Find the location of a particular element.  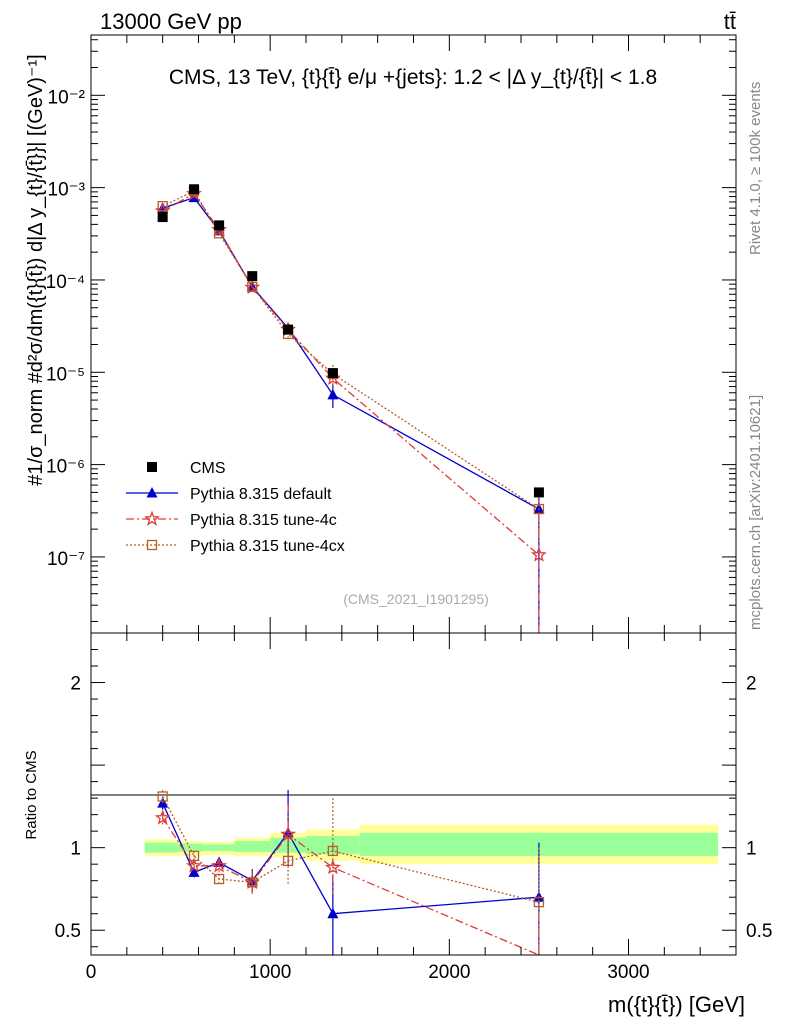

y-tick-label: 10⁻² is located at coordinates (67, 97).